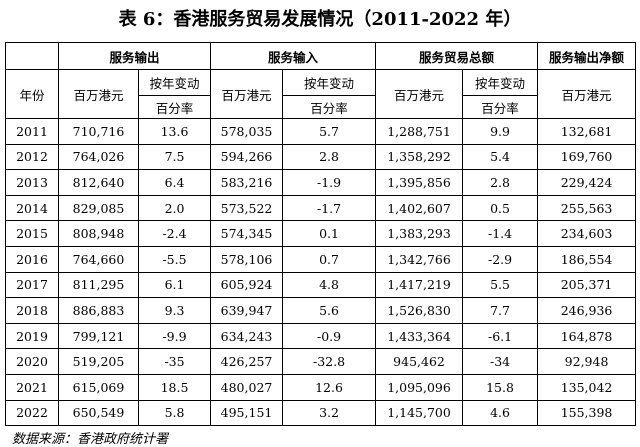  I want to click on group-header: 服务输入, so click(293, 56).